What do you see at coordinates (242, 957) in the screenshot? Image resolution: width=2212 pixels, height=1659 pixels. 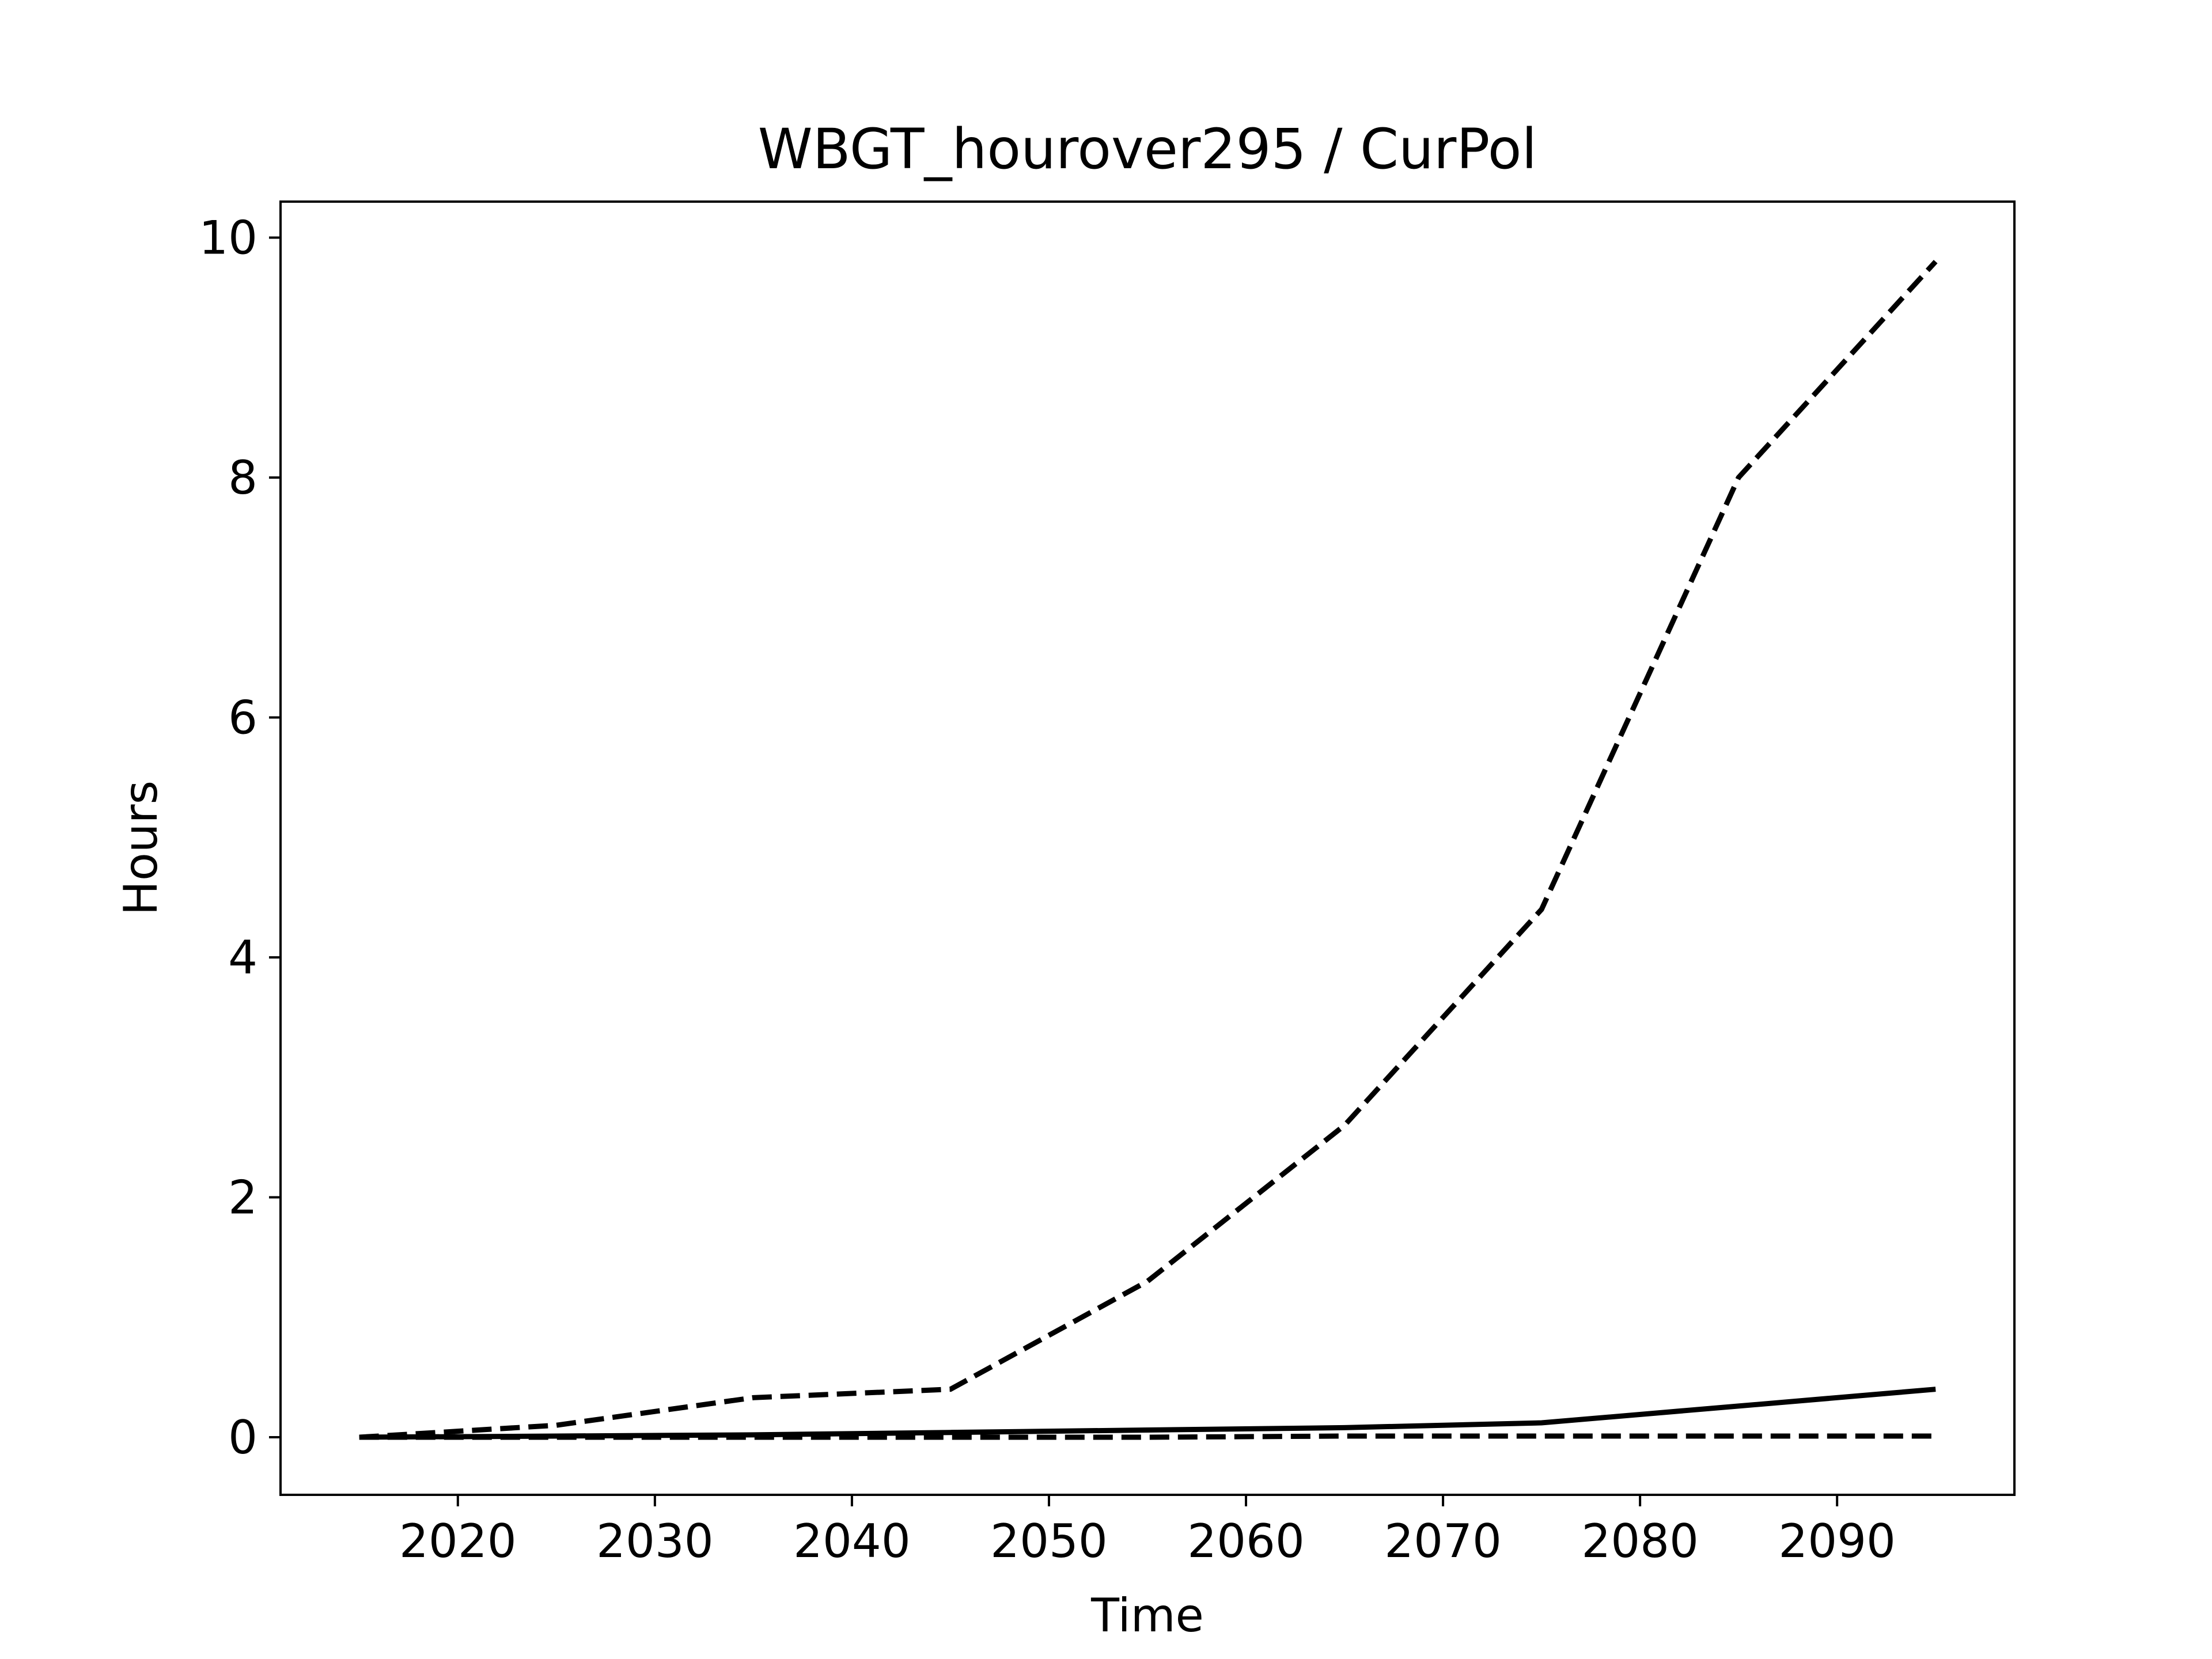 I see `y-tick-label: 4` at bounding box center [242, 957].